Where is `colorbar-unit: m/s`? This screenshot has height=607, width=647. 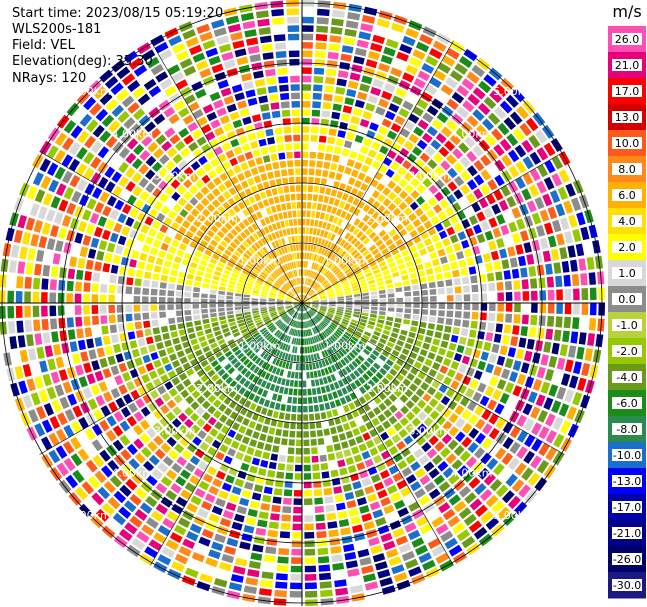 colorbar-unit: m/s is located at coordinates (626, 11).